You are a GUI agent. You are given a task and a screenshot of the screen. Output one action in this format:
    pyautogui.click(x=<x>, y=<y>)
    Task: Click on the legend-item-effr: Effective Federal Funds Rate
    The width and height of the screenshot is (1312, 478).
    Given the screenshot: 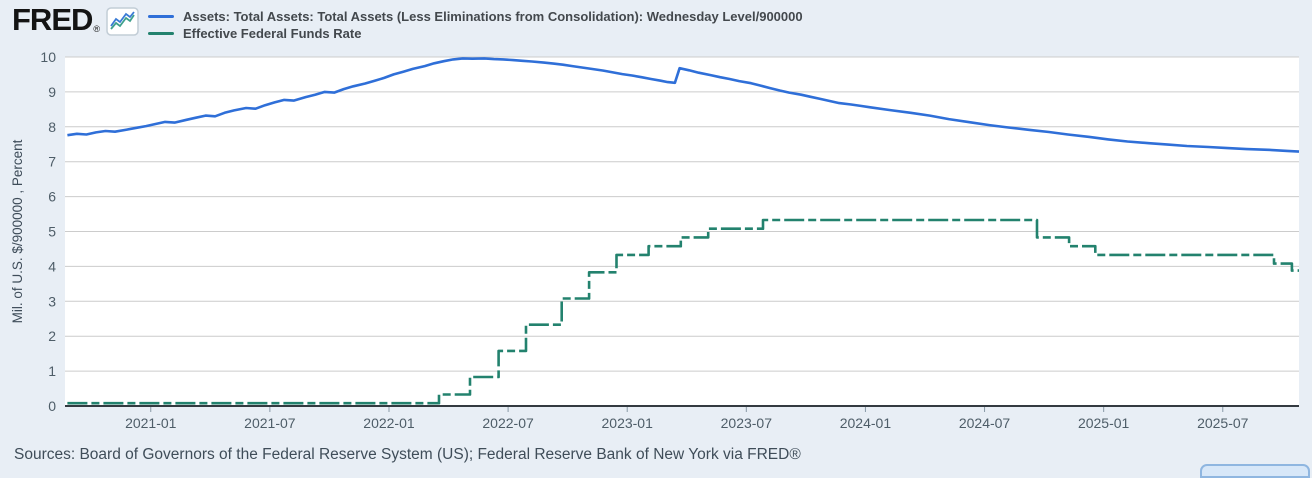 What is the action you would take?
    pyautogui.click(x=475, y=33)
    